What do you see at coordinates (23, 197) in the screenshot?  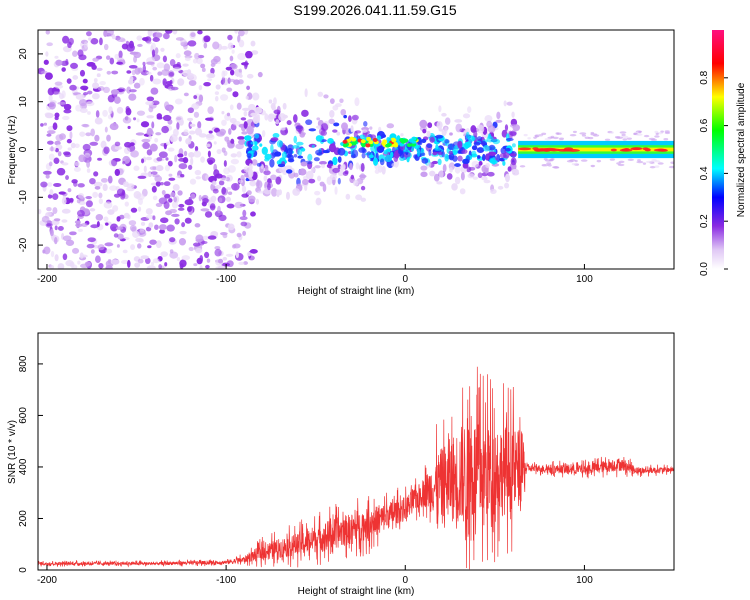 I see `spectrogram-y-tick-label: -10` at bounding box center [23, 197].